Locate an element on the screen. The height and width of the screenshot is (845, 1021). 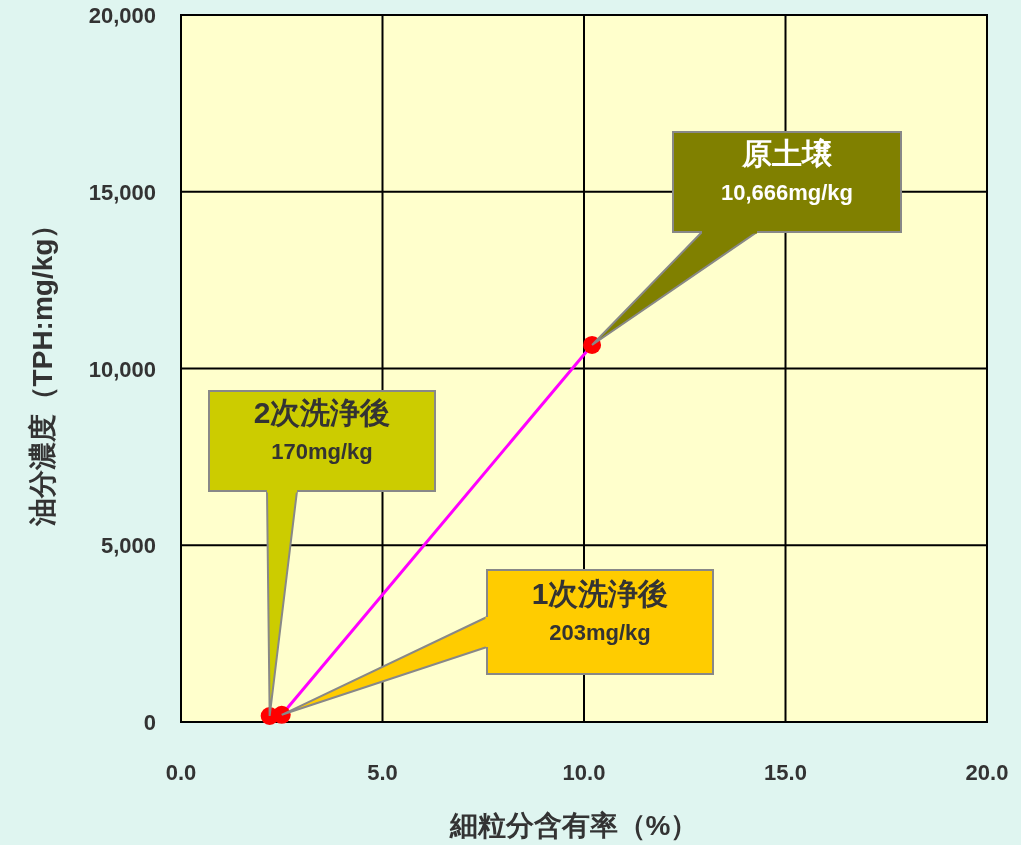
x-tick-label: 15.0 is located at coordinates (785, 772).